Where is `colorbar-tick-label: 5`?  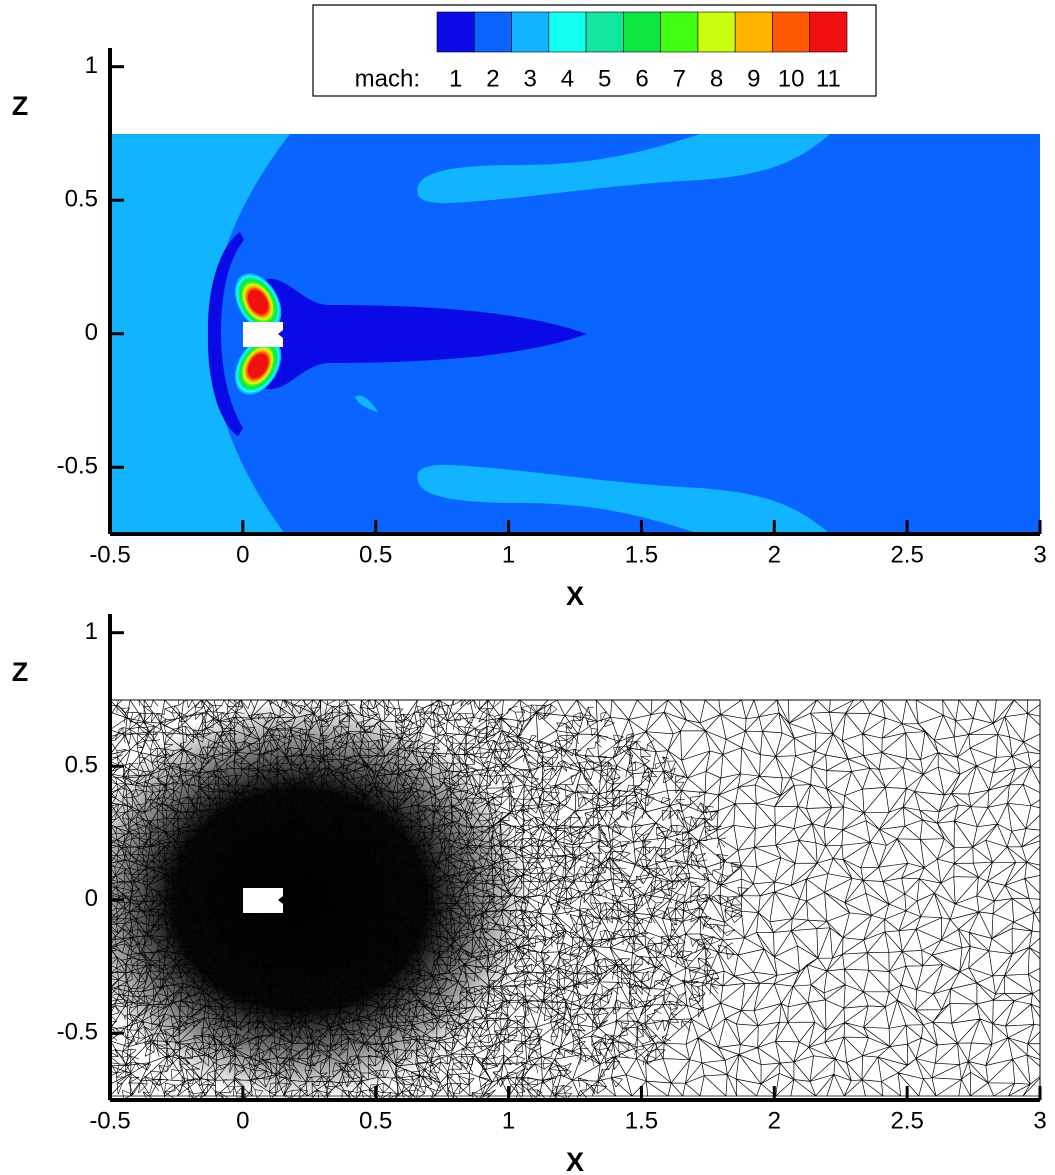
colorbar-tick-label: 5 is located at coordinates (604, 78).